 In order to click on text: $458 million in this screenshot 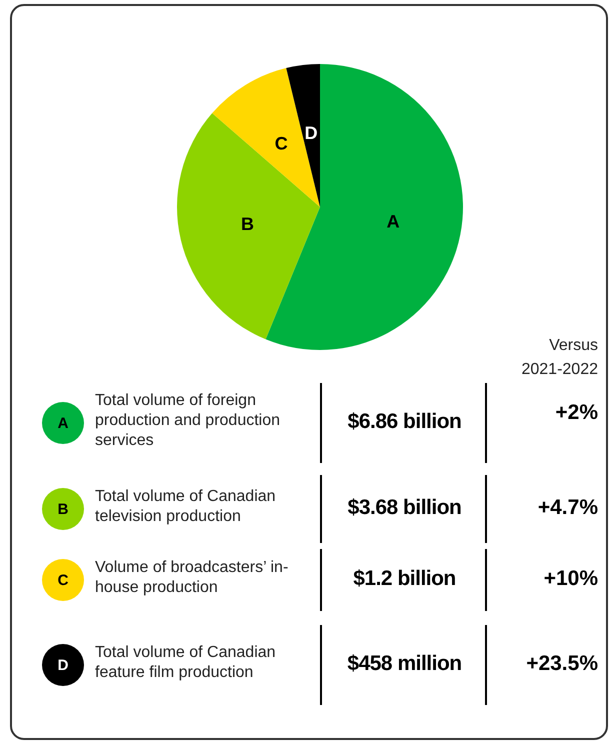, I will do `click(404, 664)`.